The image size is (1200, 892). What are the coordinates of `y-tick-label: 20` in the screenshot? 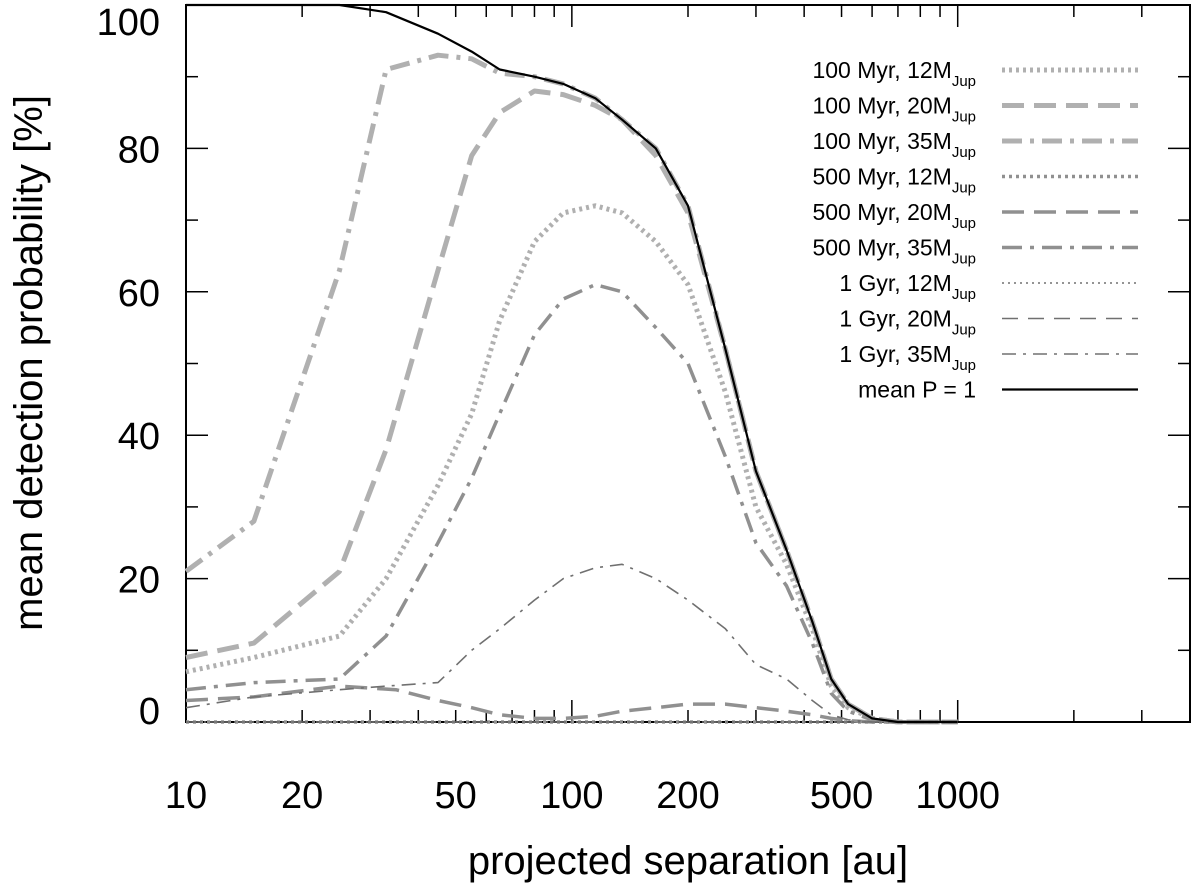 It's located at (139, 581).